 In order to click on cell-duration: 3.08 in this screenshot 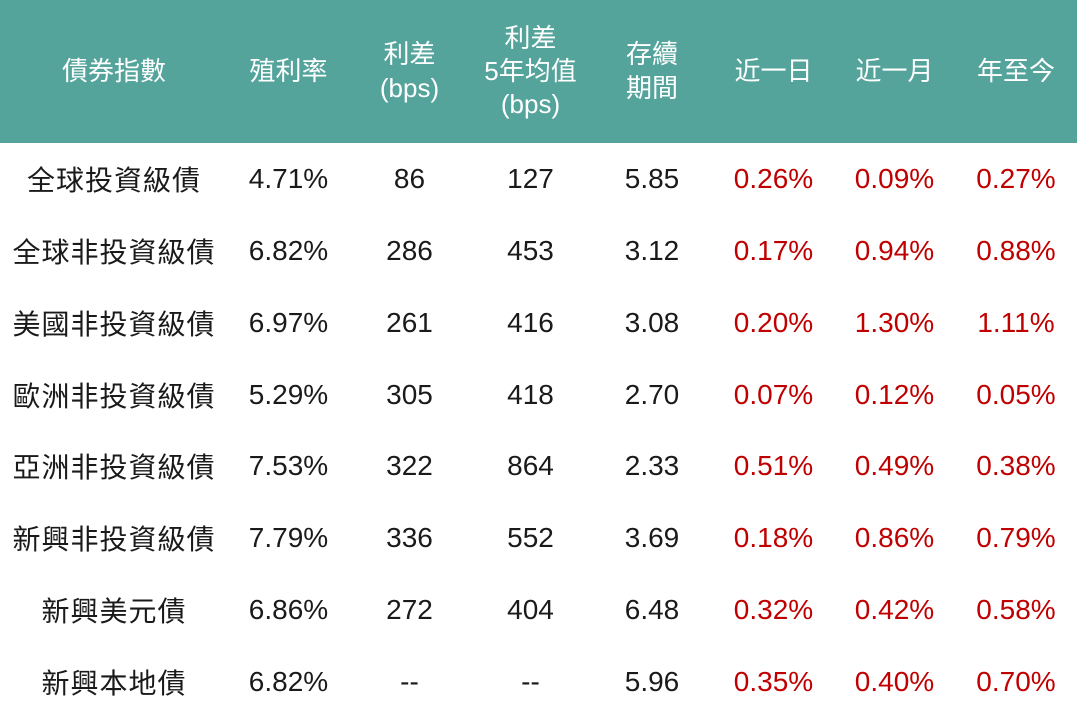, I will do `click(652, 322)`.